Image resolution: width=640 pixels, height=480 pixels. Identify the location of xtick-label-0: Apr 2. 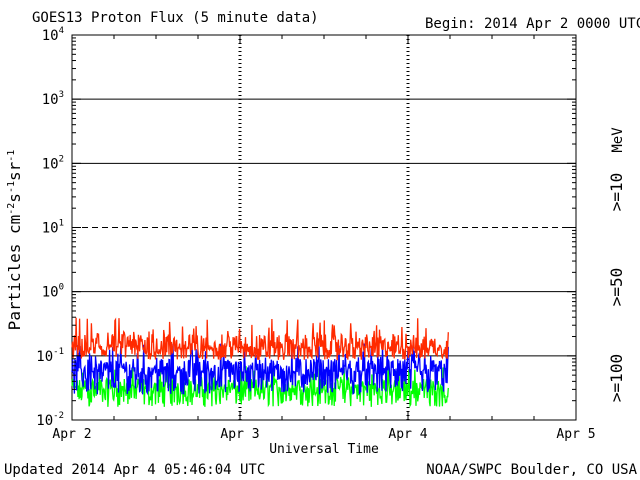
(71, 434).